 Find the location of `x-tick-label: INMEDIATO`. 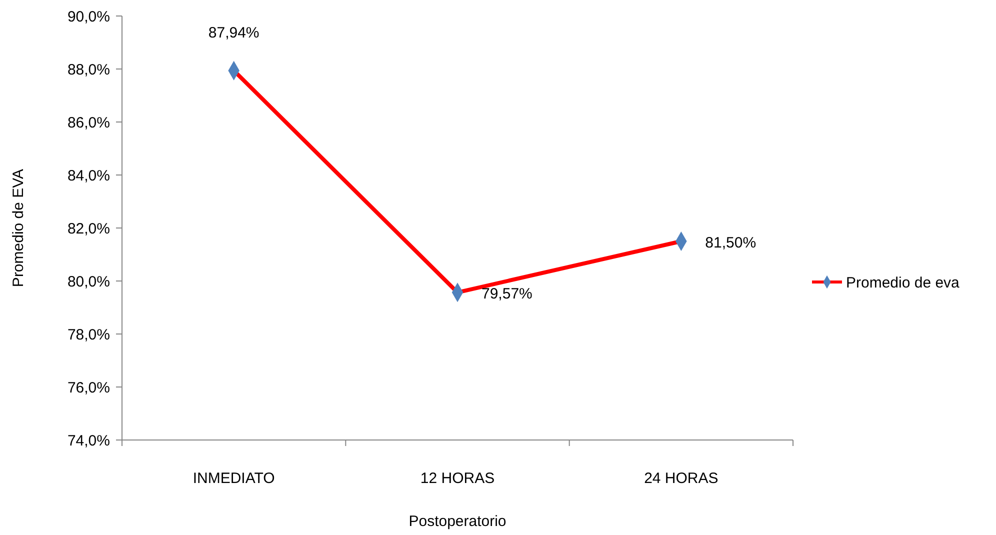

x-tick-label: INMEDIATO is located at coordinates (233, 478).